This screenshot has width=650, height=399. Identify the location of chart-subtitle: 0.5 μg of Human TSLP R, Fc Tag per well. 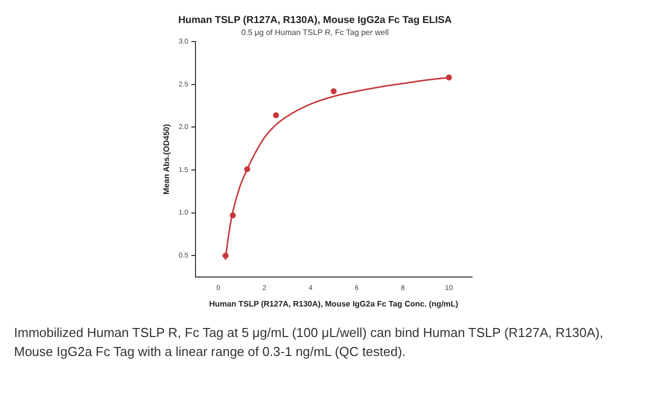
(315, 33).